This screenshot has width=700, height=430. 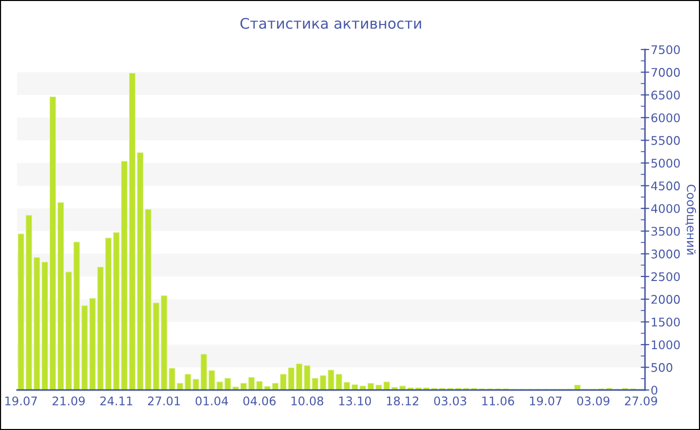 I want to click on y-tick-label: 5000, so click(x=665, y=163).